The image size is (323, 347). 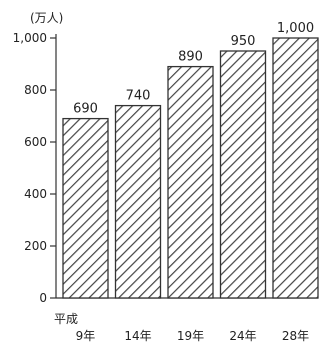 What do you see at coordinates (46, 18) in the screenshot?
I see `y-unit-label: (万人)` at bounding box center [46, 18].